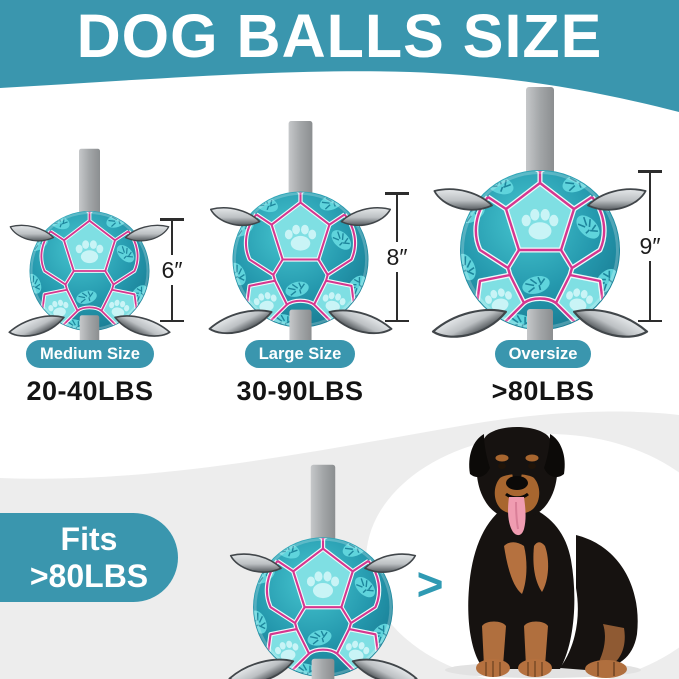 This screenshot has width=679, height=679. Describe the element at coordinates (90, 354) in the screenshot. I see `size-pill-medium: Medium Size` at that location.